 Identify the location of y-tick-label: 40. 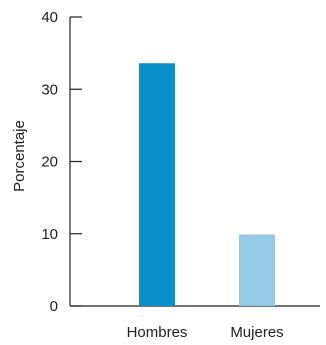
(49, 17).